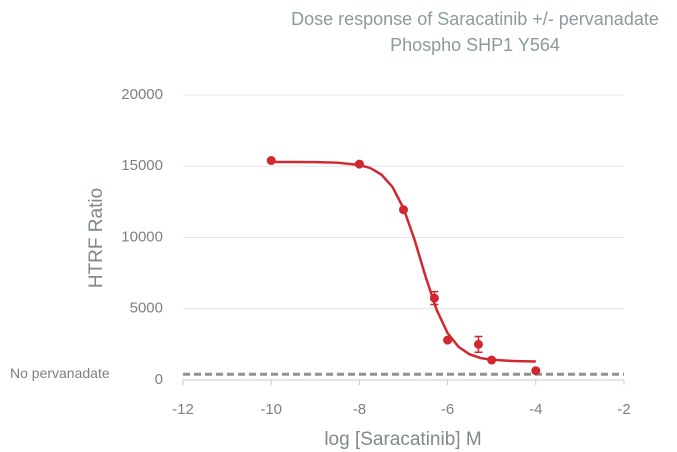 Image resolution: width=677 pixels, height=452 pixels. I want to click on x-tick-label: -12, so click(183, 409).